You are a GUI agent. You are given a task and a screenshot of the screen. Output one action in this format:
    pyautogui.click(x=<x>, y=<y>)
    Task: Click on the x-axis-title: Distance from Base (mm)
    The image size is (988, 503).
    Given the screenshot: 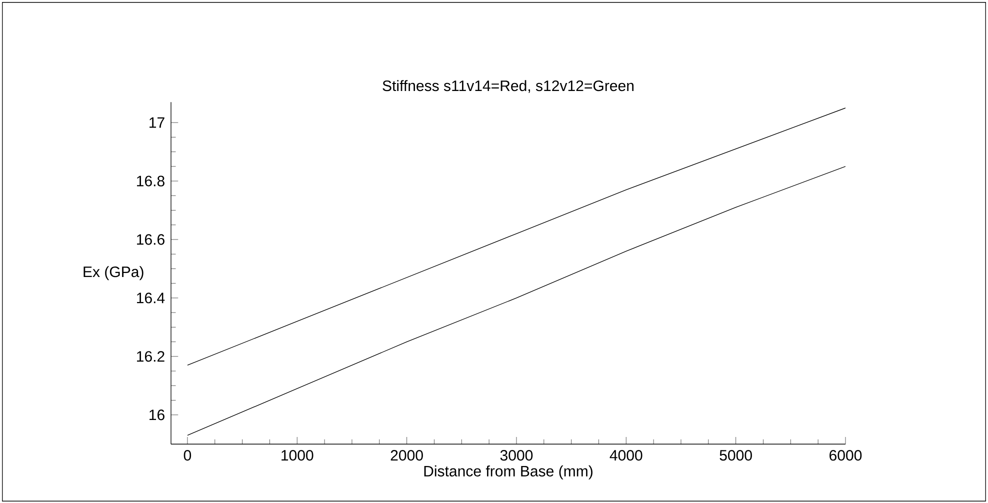 What is the action you would take?
    pyautogui.click(x=508, y=472)
    